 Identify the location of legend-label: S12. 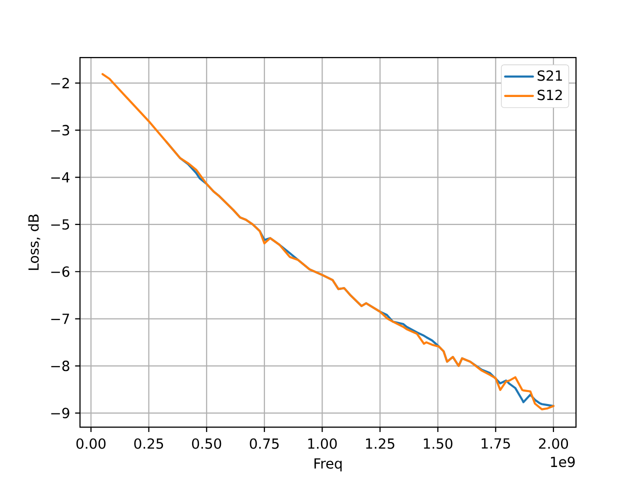
(550, 95).